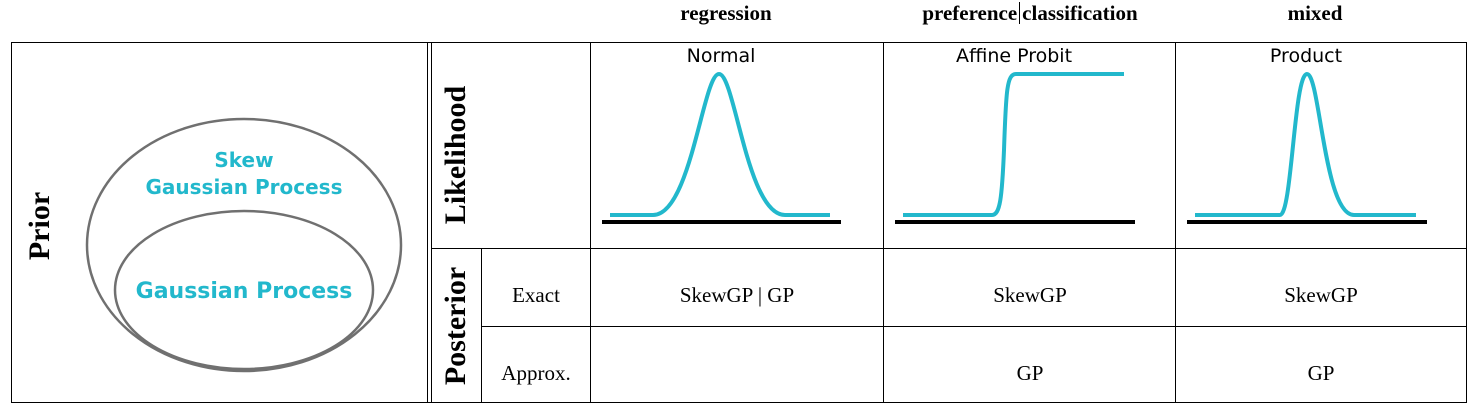 This screenshot has width=1477, height=414. What do you see at coordinates (1013, 144) in the screenshot?
I see `affine-probit-curve` at bounding box center [1013, 144].